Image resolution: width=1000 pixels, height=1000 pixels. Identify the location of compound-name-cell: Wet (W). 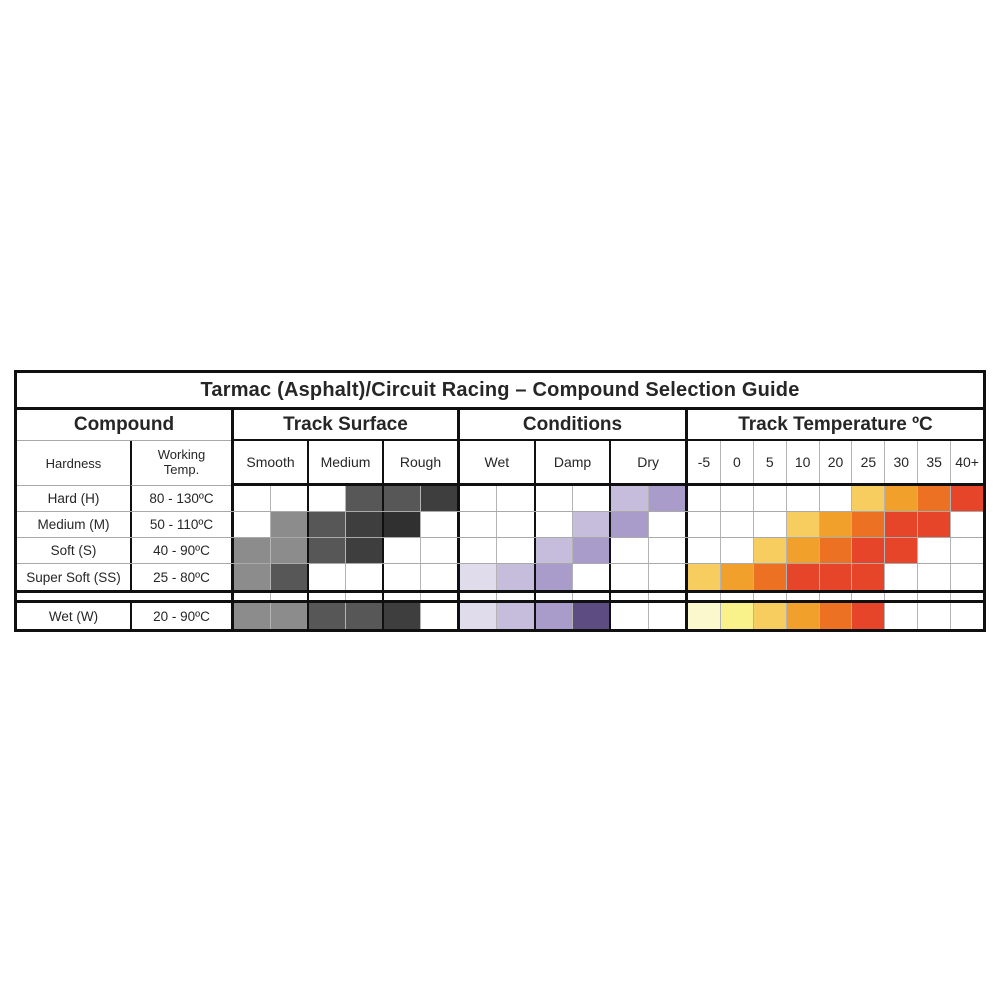
(73, 616).